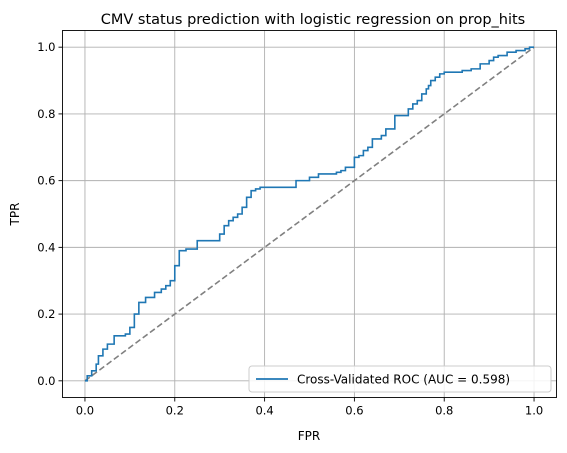  I want to click on legend-frame, so click(400, 379).